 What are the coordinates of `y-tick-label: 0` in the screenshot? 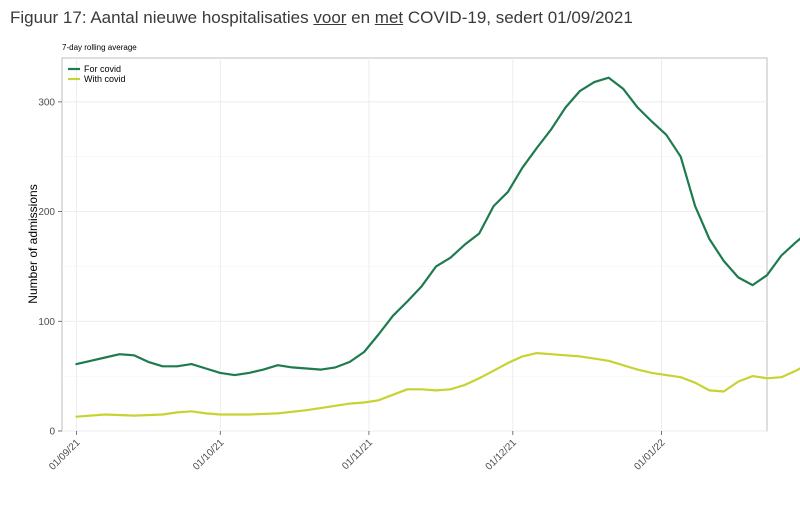 It's located at (52, 432).